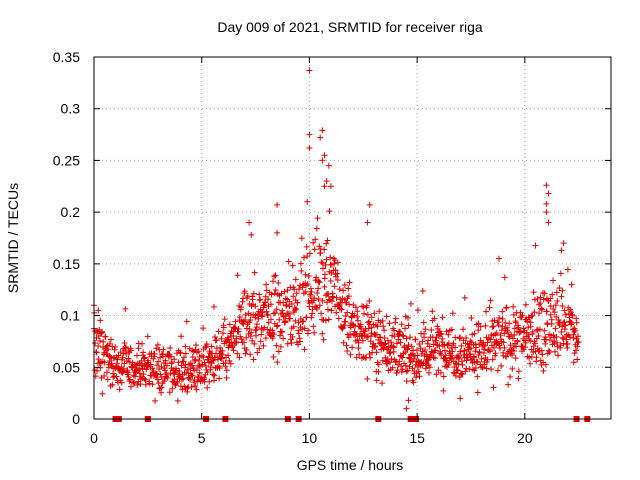 The image size is (640, 480). What do you see at coordinates (76, 419) in the screenshot?
I see `y-tick-label: 0` at bounding box center [76, 419].